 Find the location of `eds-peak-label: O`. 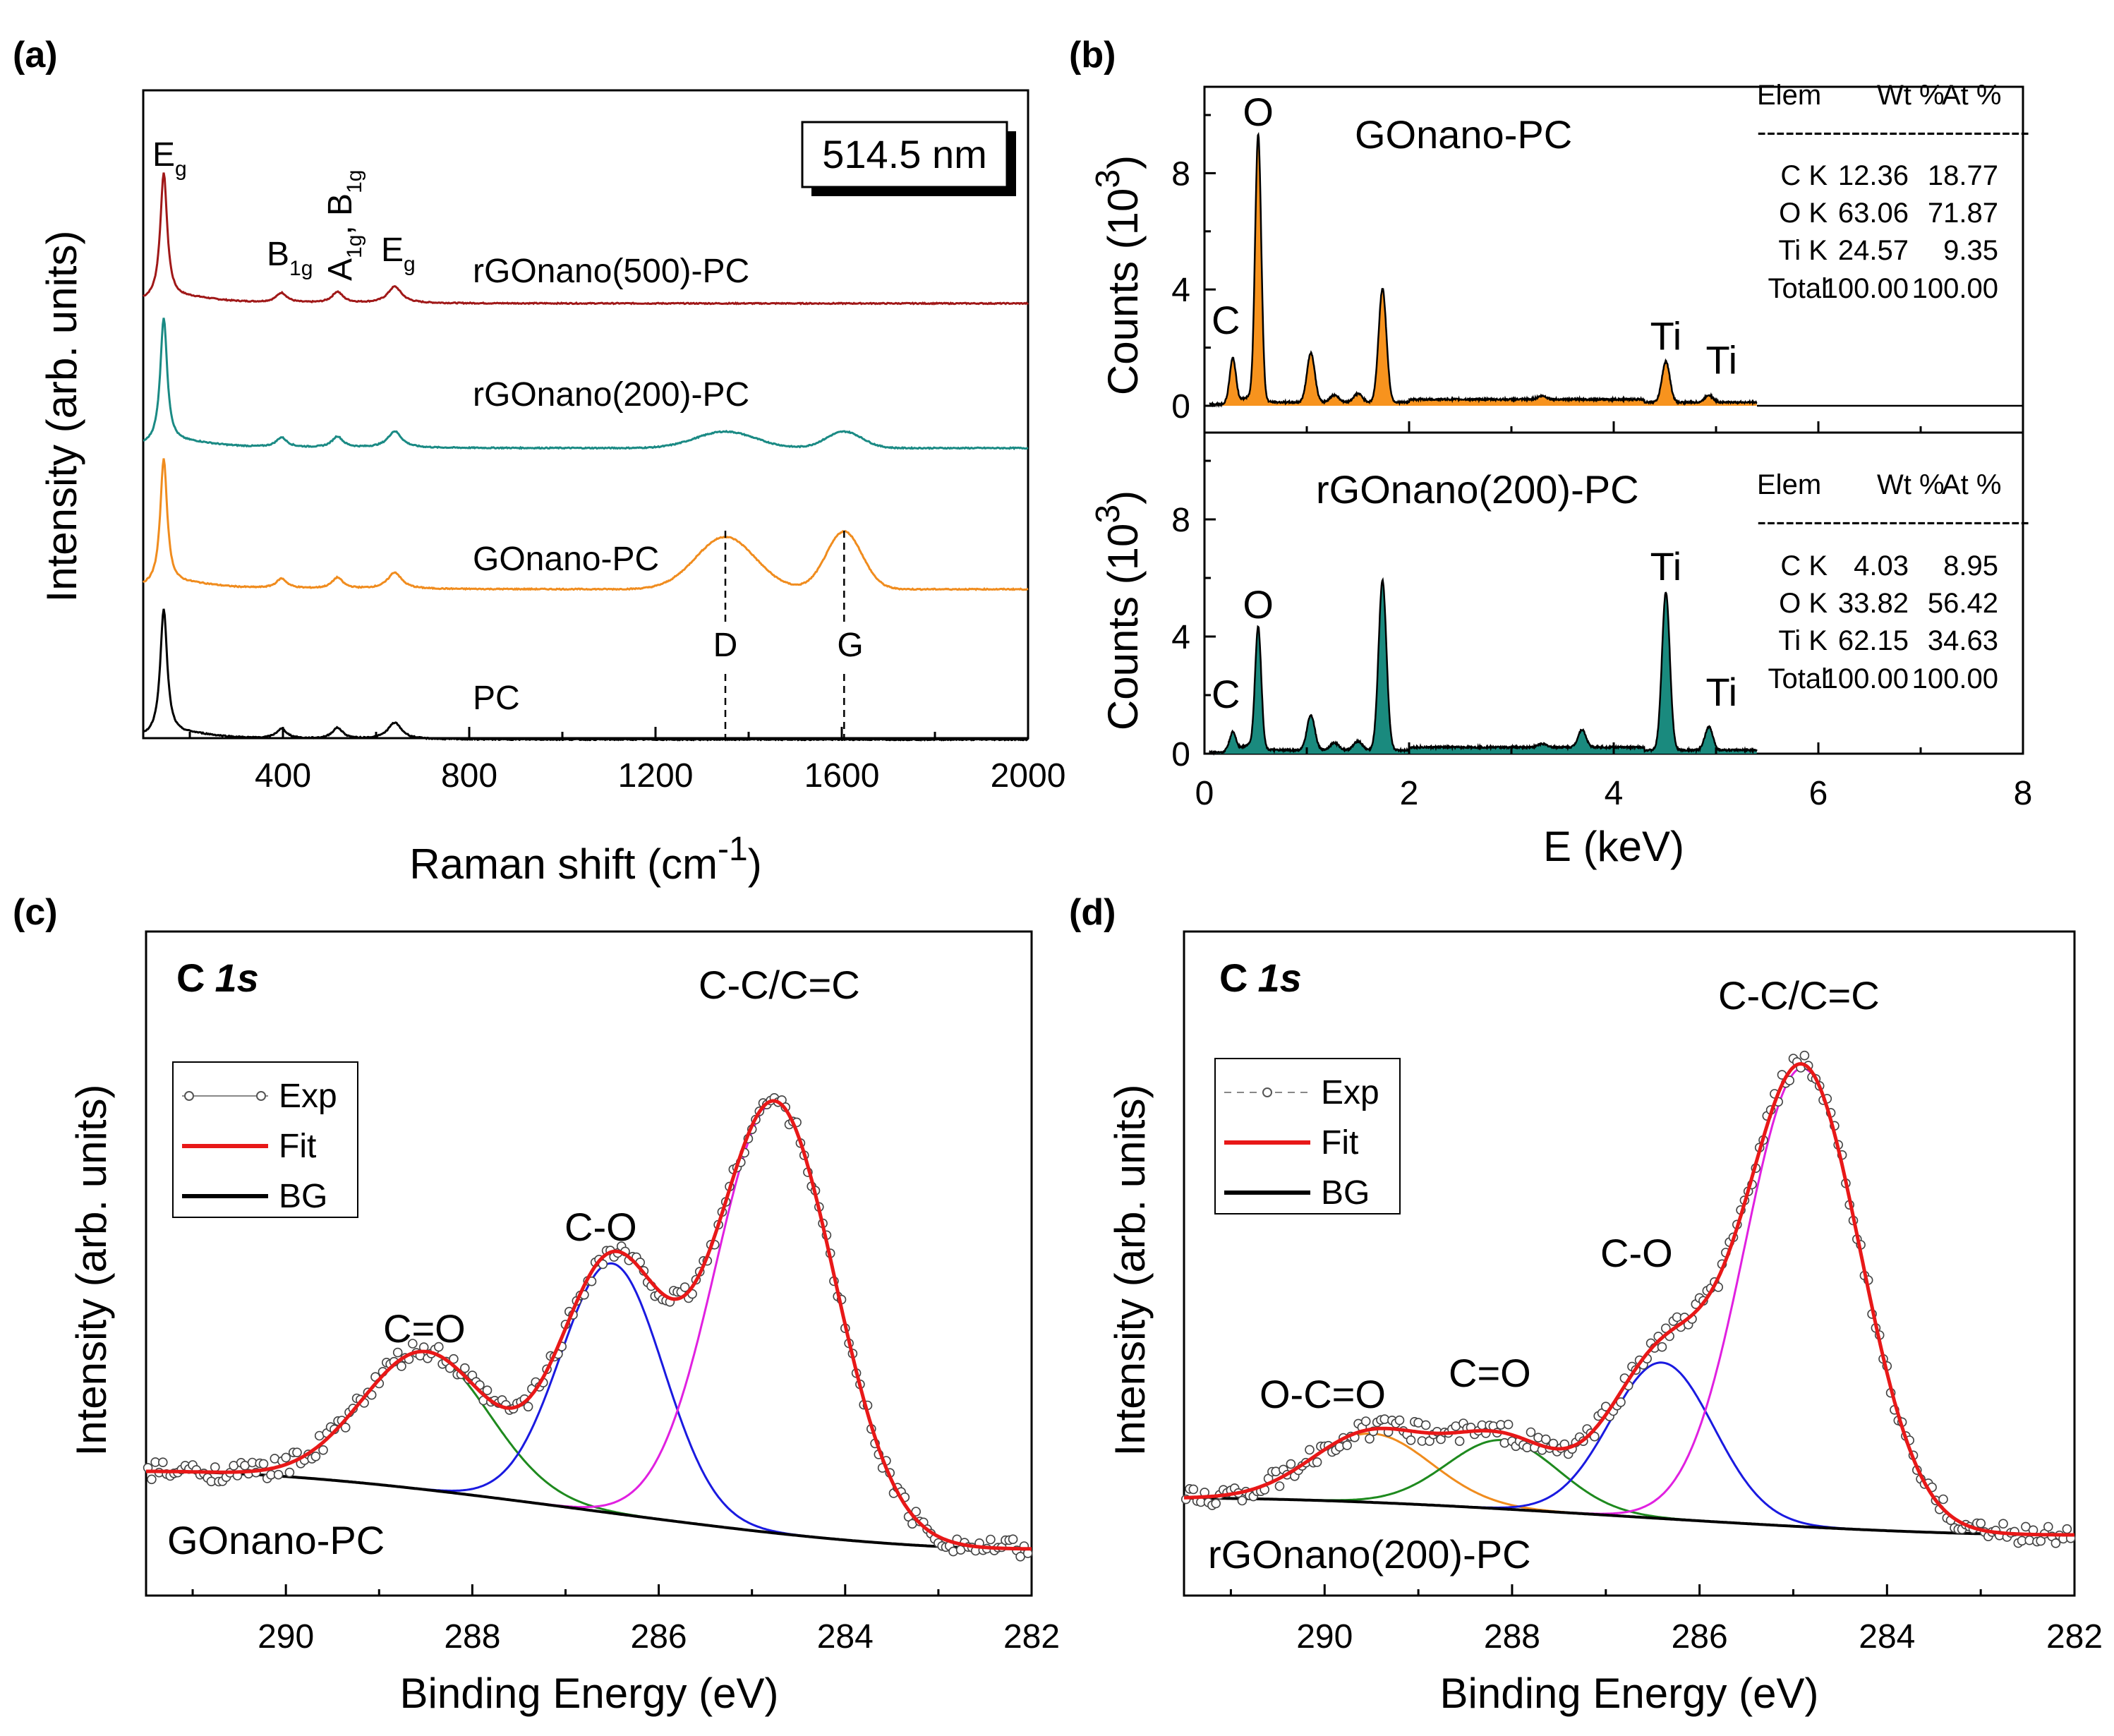

eds-peak-label: O is located at coordinates (1258, 604).